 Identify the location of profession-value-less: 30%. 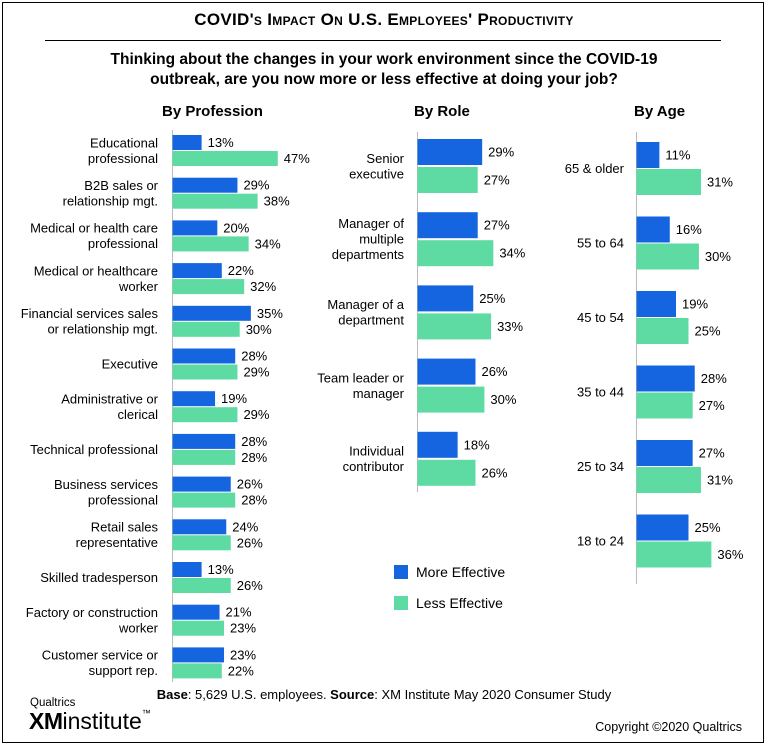
(259, 329).